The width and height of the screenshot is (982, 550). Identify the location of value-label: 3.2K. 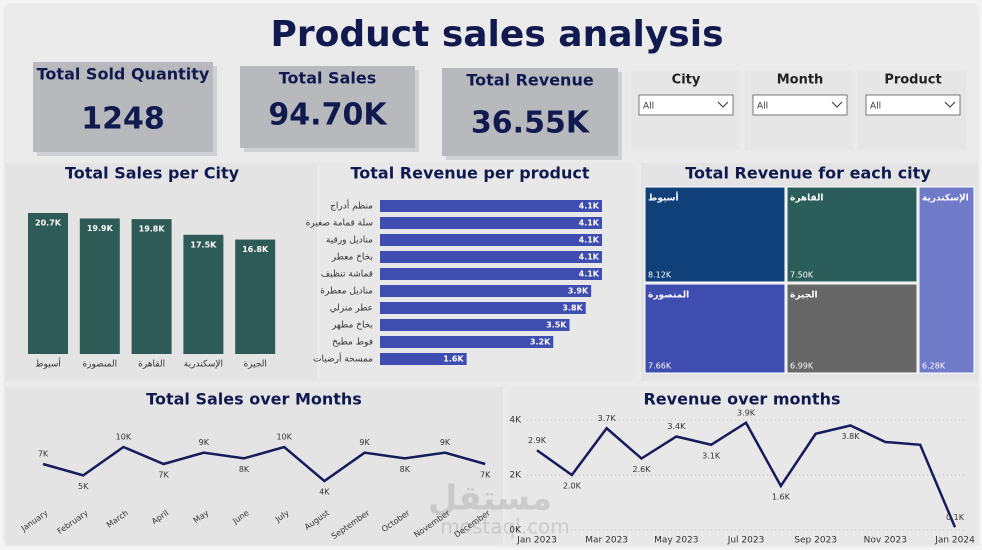
(540, 342).